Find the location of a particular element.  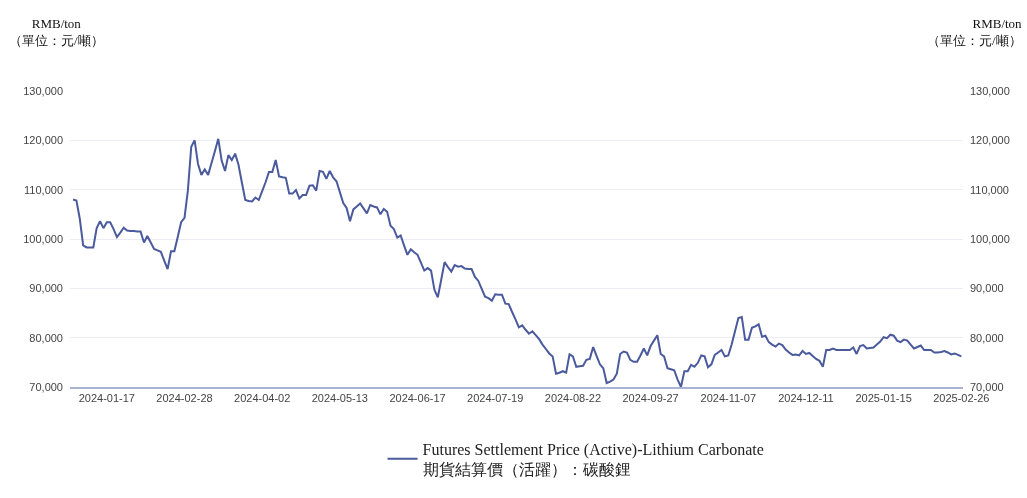

x-tick-label: 2025-02-26 is located at coordinates (961, 398).